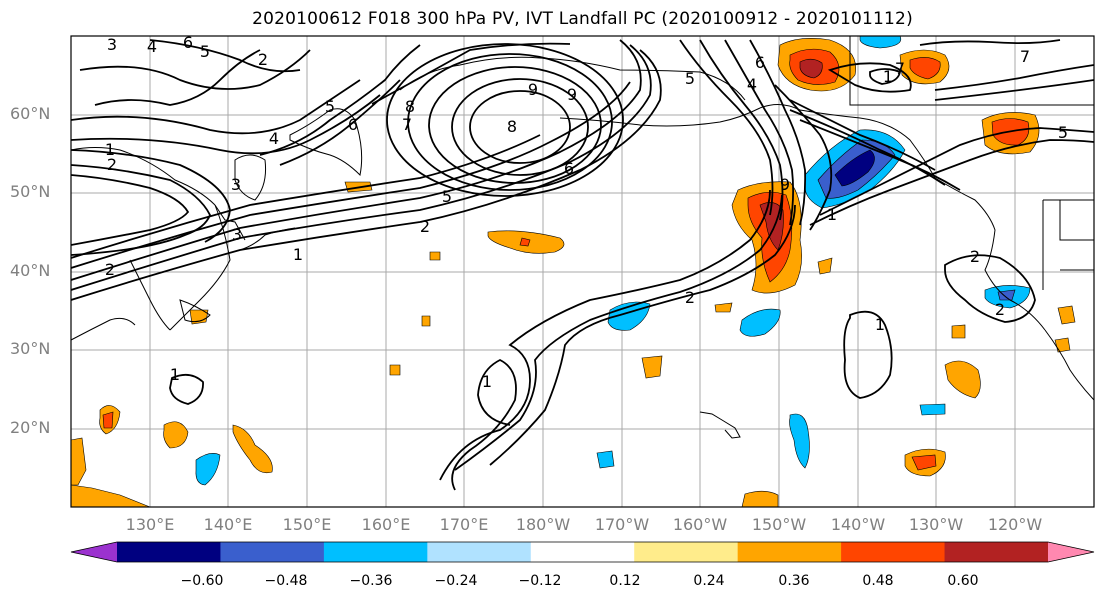  What do you see at coordinates (936, 524) in the screenshot?
I see `lon-label: 130°W` at bounding box center [936, 524].